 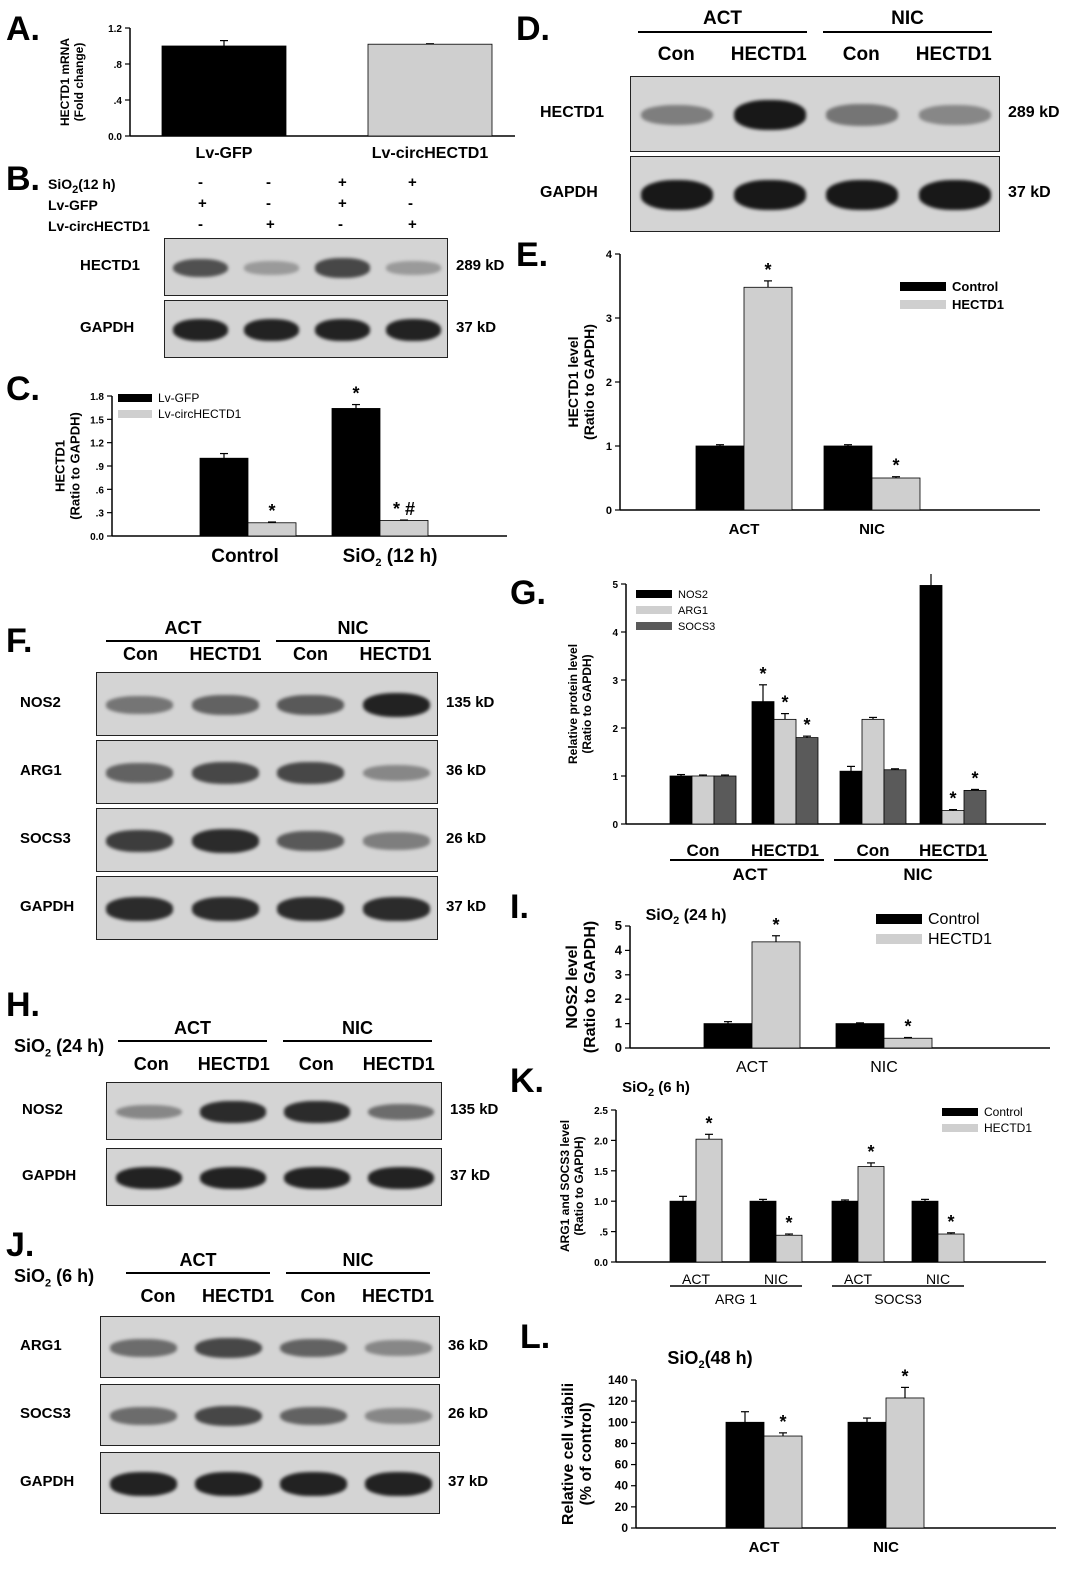 I want to click on legend-entry: Lv-GFP, so click(x=178, y=398).